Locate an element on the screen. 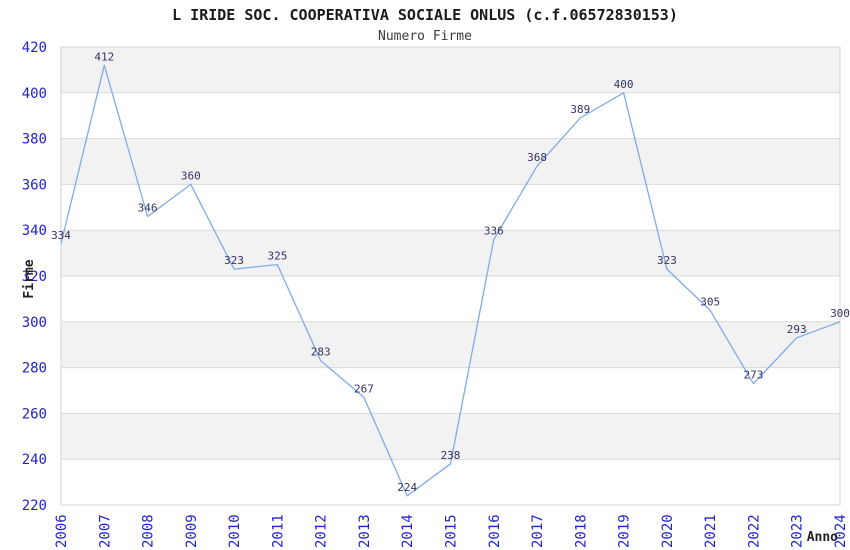 The width and height of the screenshot is (850, 550). data-label: 360 is located at coordinates (191, 175).